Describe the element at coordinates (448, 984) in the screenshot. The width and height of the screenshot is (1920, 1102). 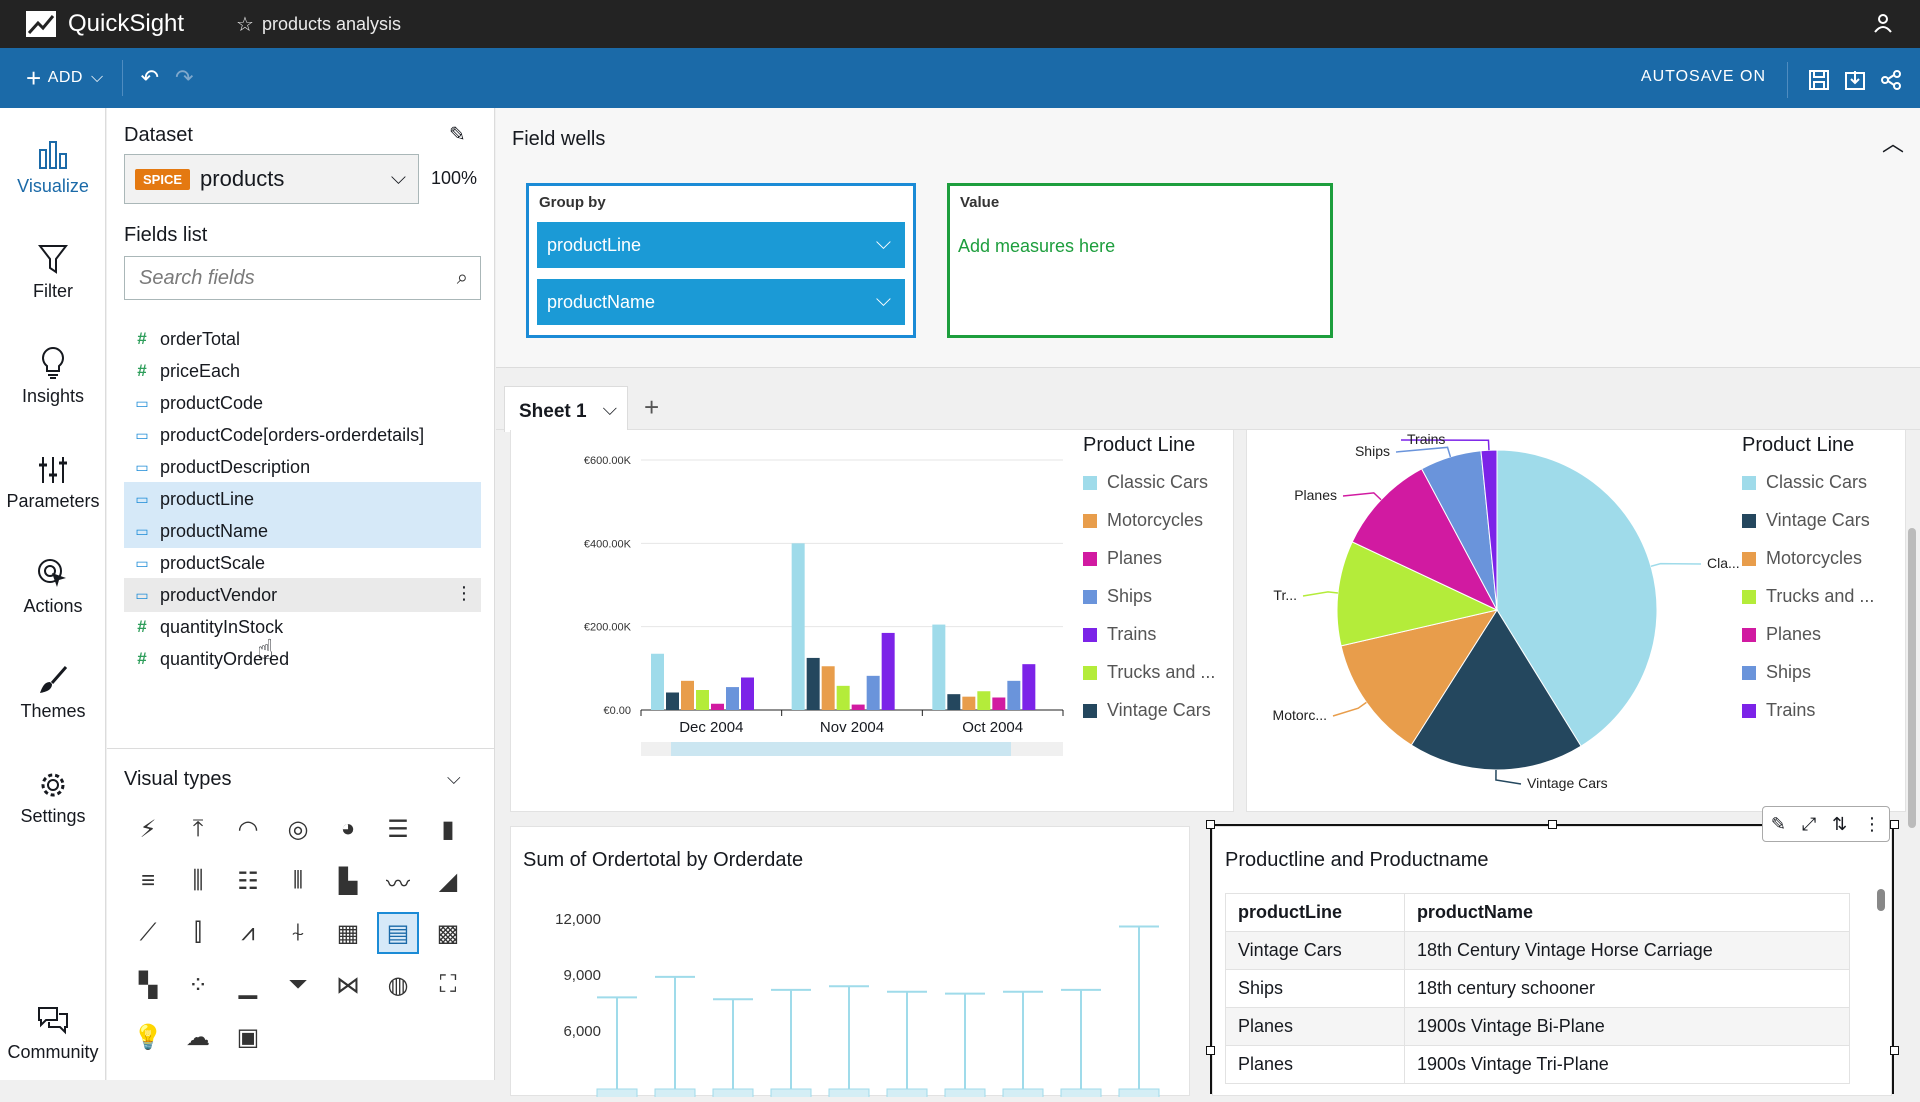
I see `filled-map-icon: ⛶` at that location.